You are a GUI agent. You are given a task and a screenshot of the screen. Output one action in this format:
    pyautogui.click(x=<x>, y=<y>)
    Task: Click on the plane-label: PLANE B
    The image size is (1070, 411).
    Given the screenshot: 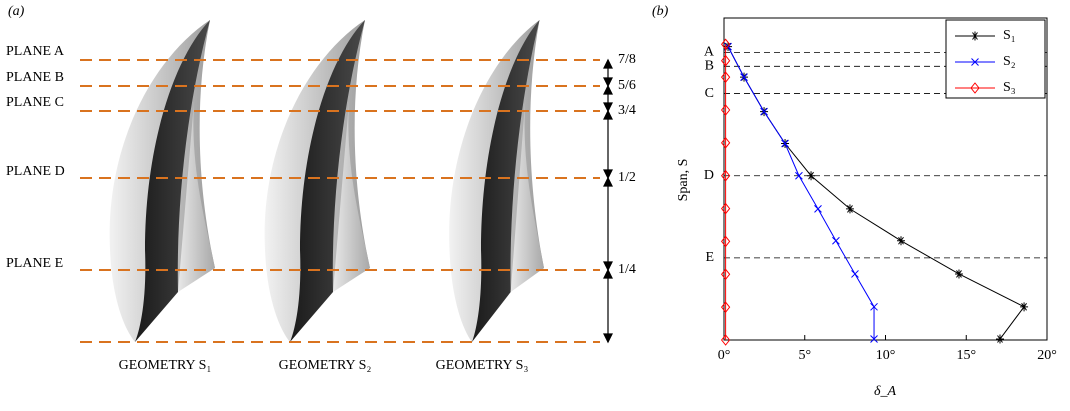 What is the action you would take?
    pyautogui.click(x=35, y=77)
    